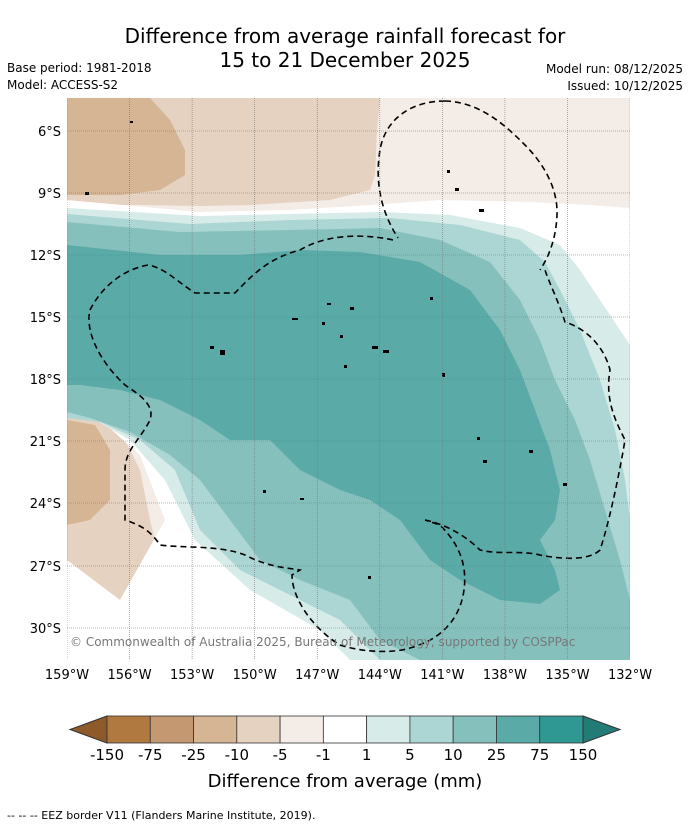  Describe the element at coordinates (323, 755) in the screenshot. I see `colorbar-label: -1` at that location.